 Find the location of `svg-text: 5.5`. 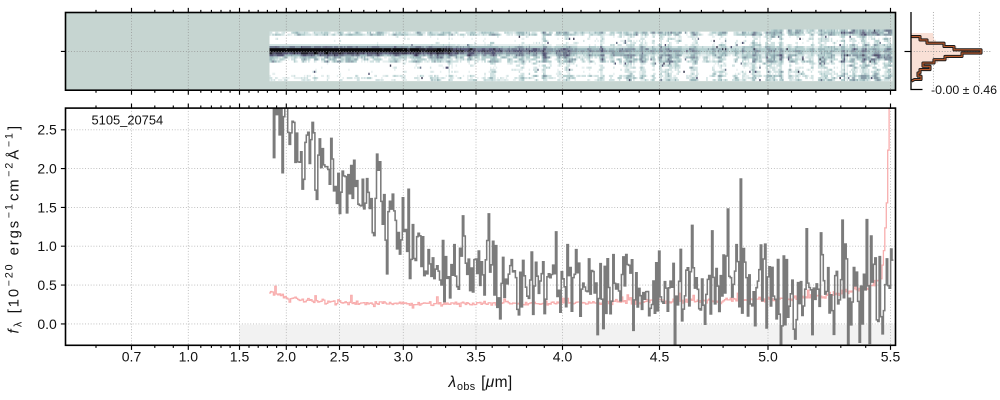

svg-text: 5.5 is located at coordinates (891, 357).